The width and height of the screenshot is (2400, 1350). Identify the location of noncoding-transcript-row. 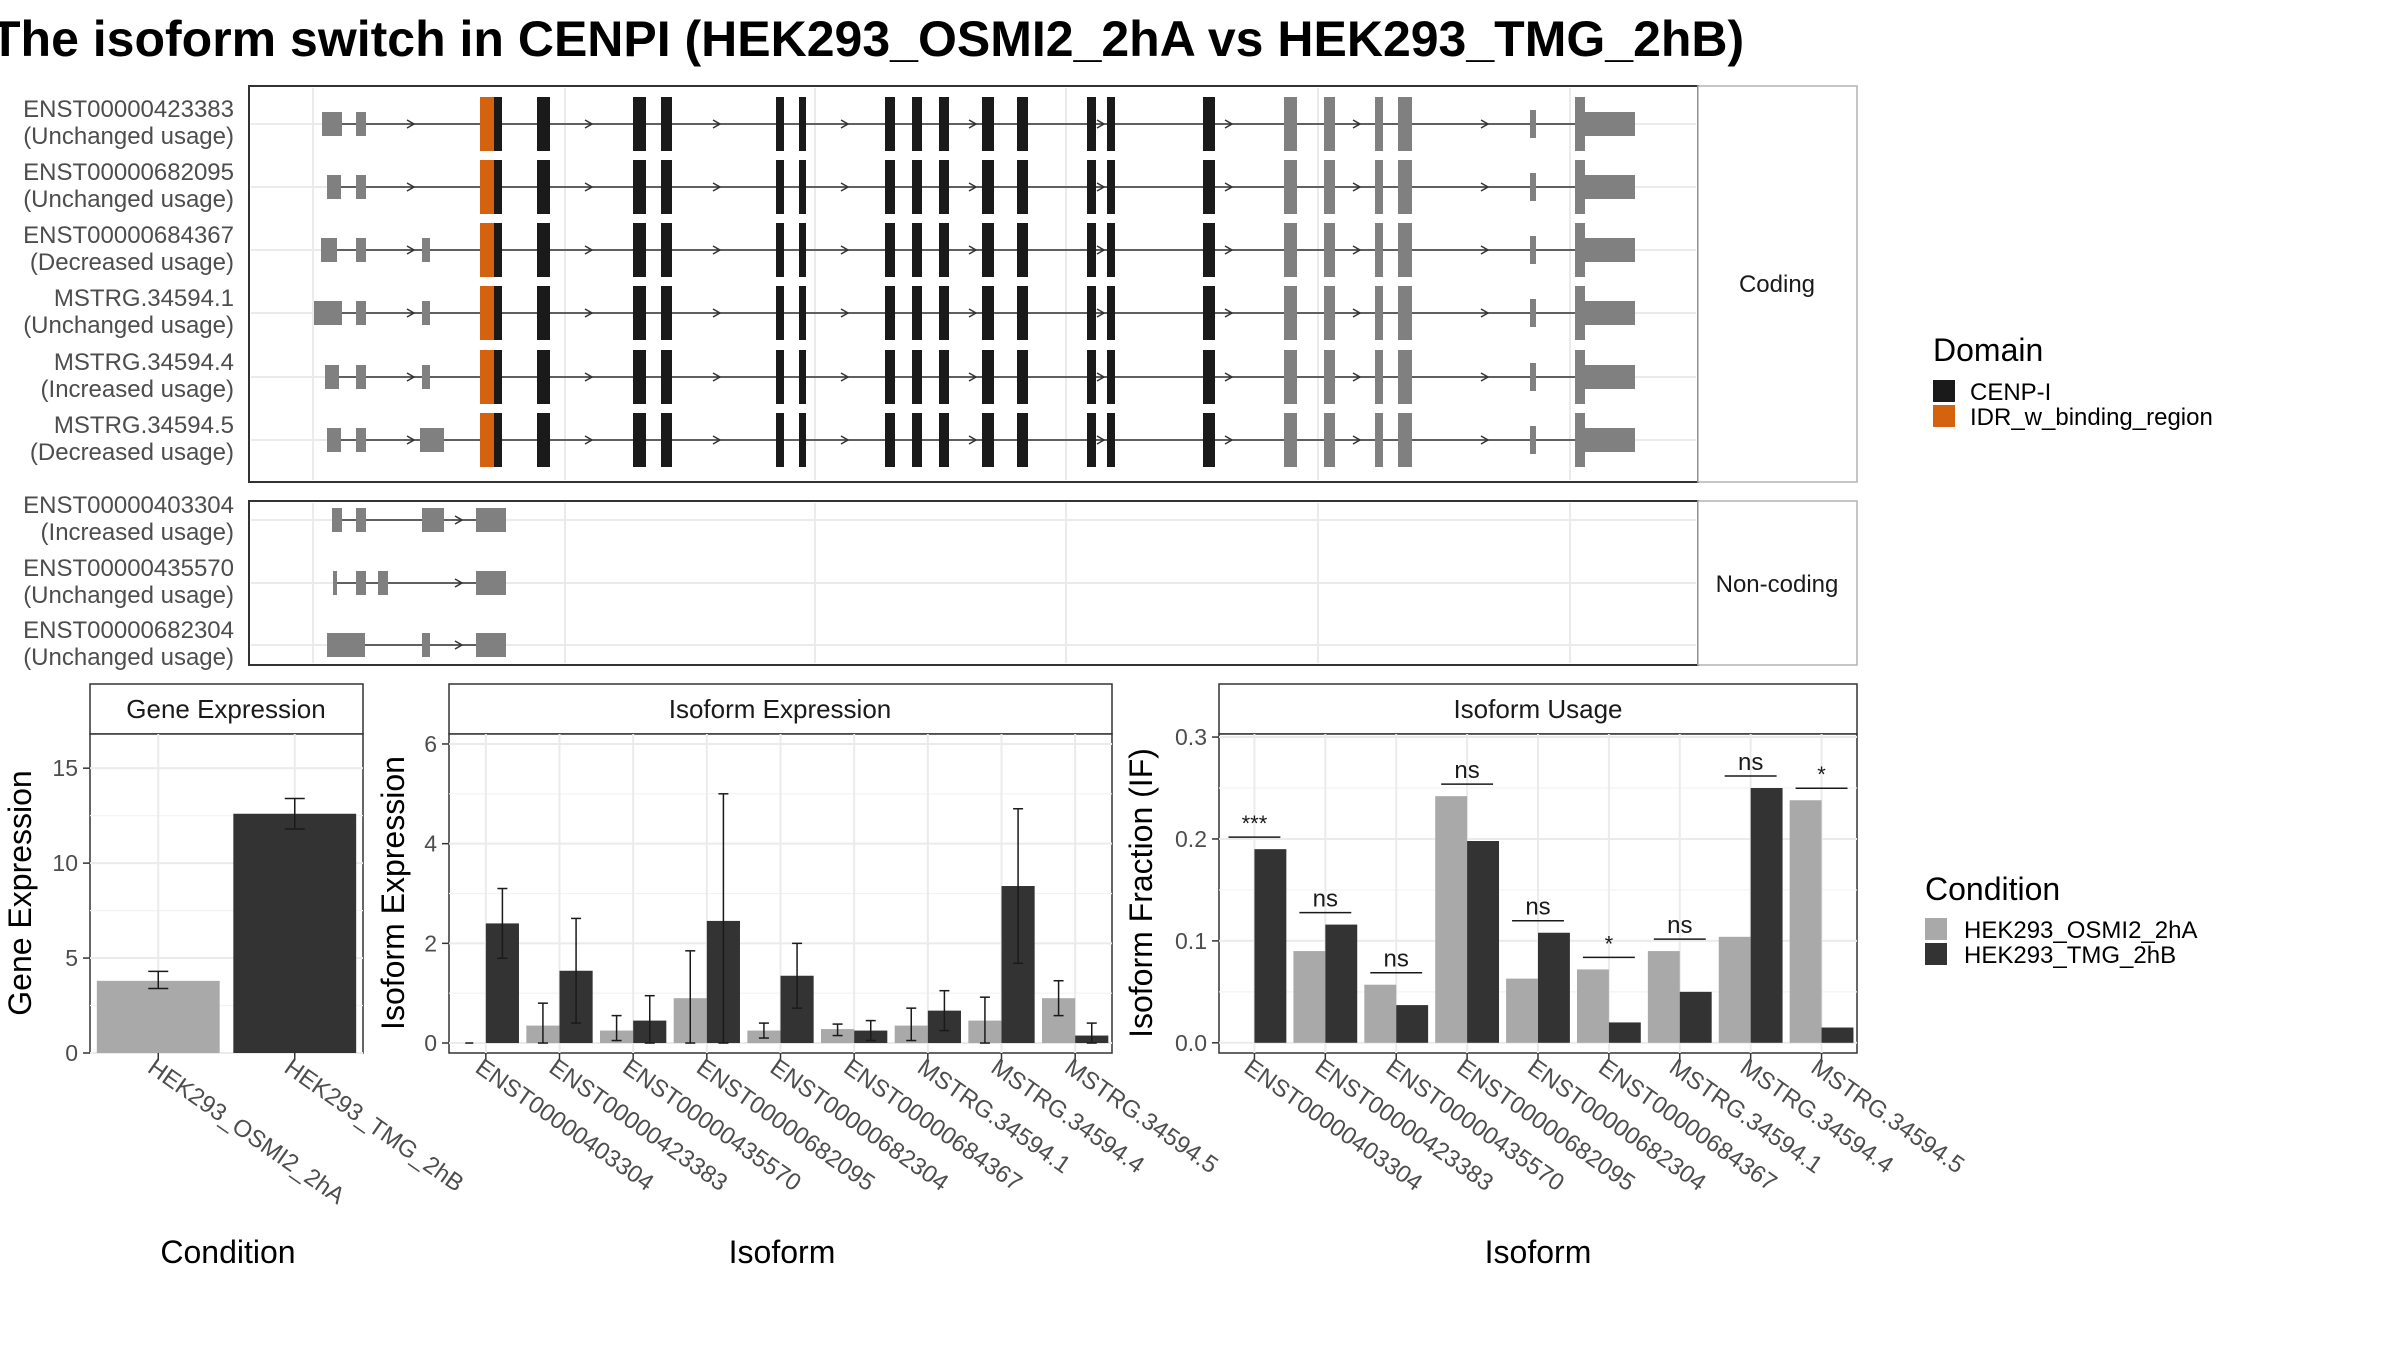
(419, 583).